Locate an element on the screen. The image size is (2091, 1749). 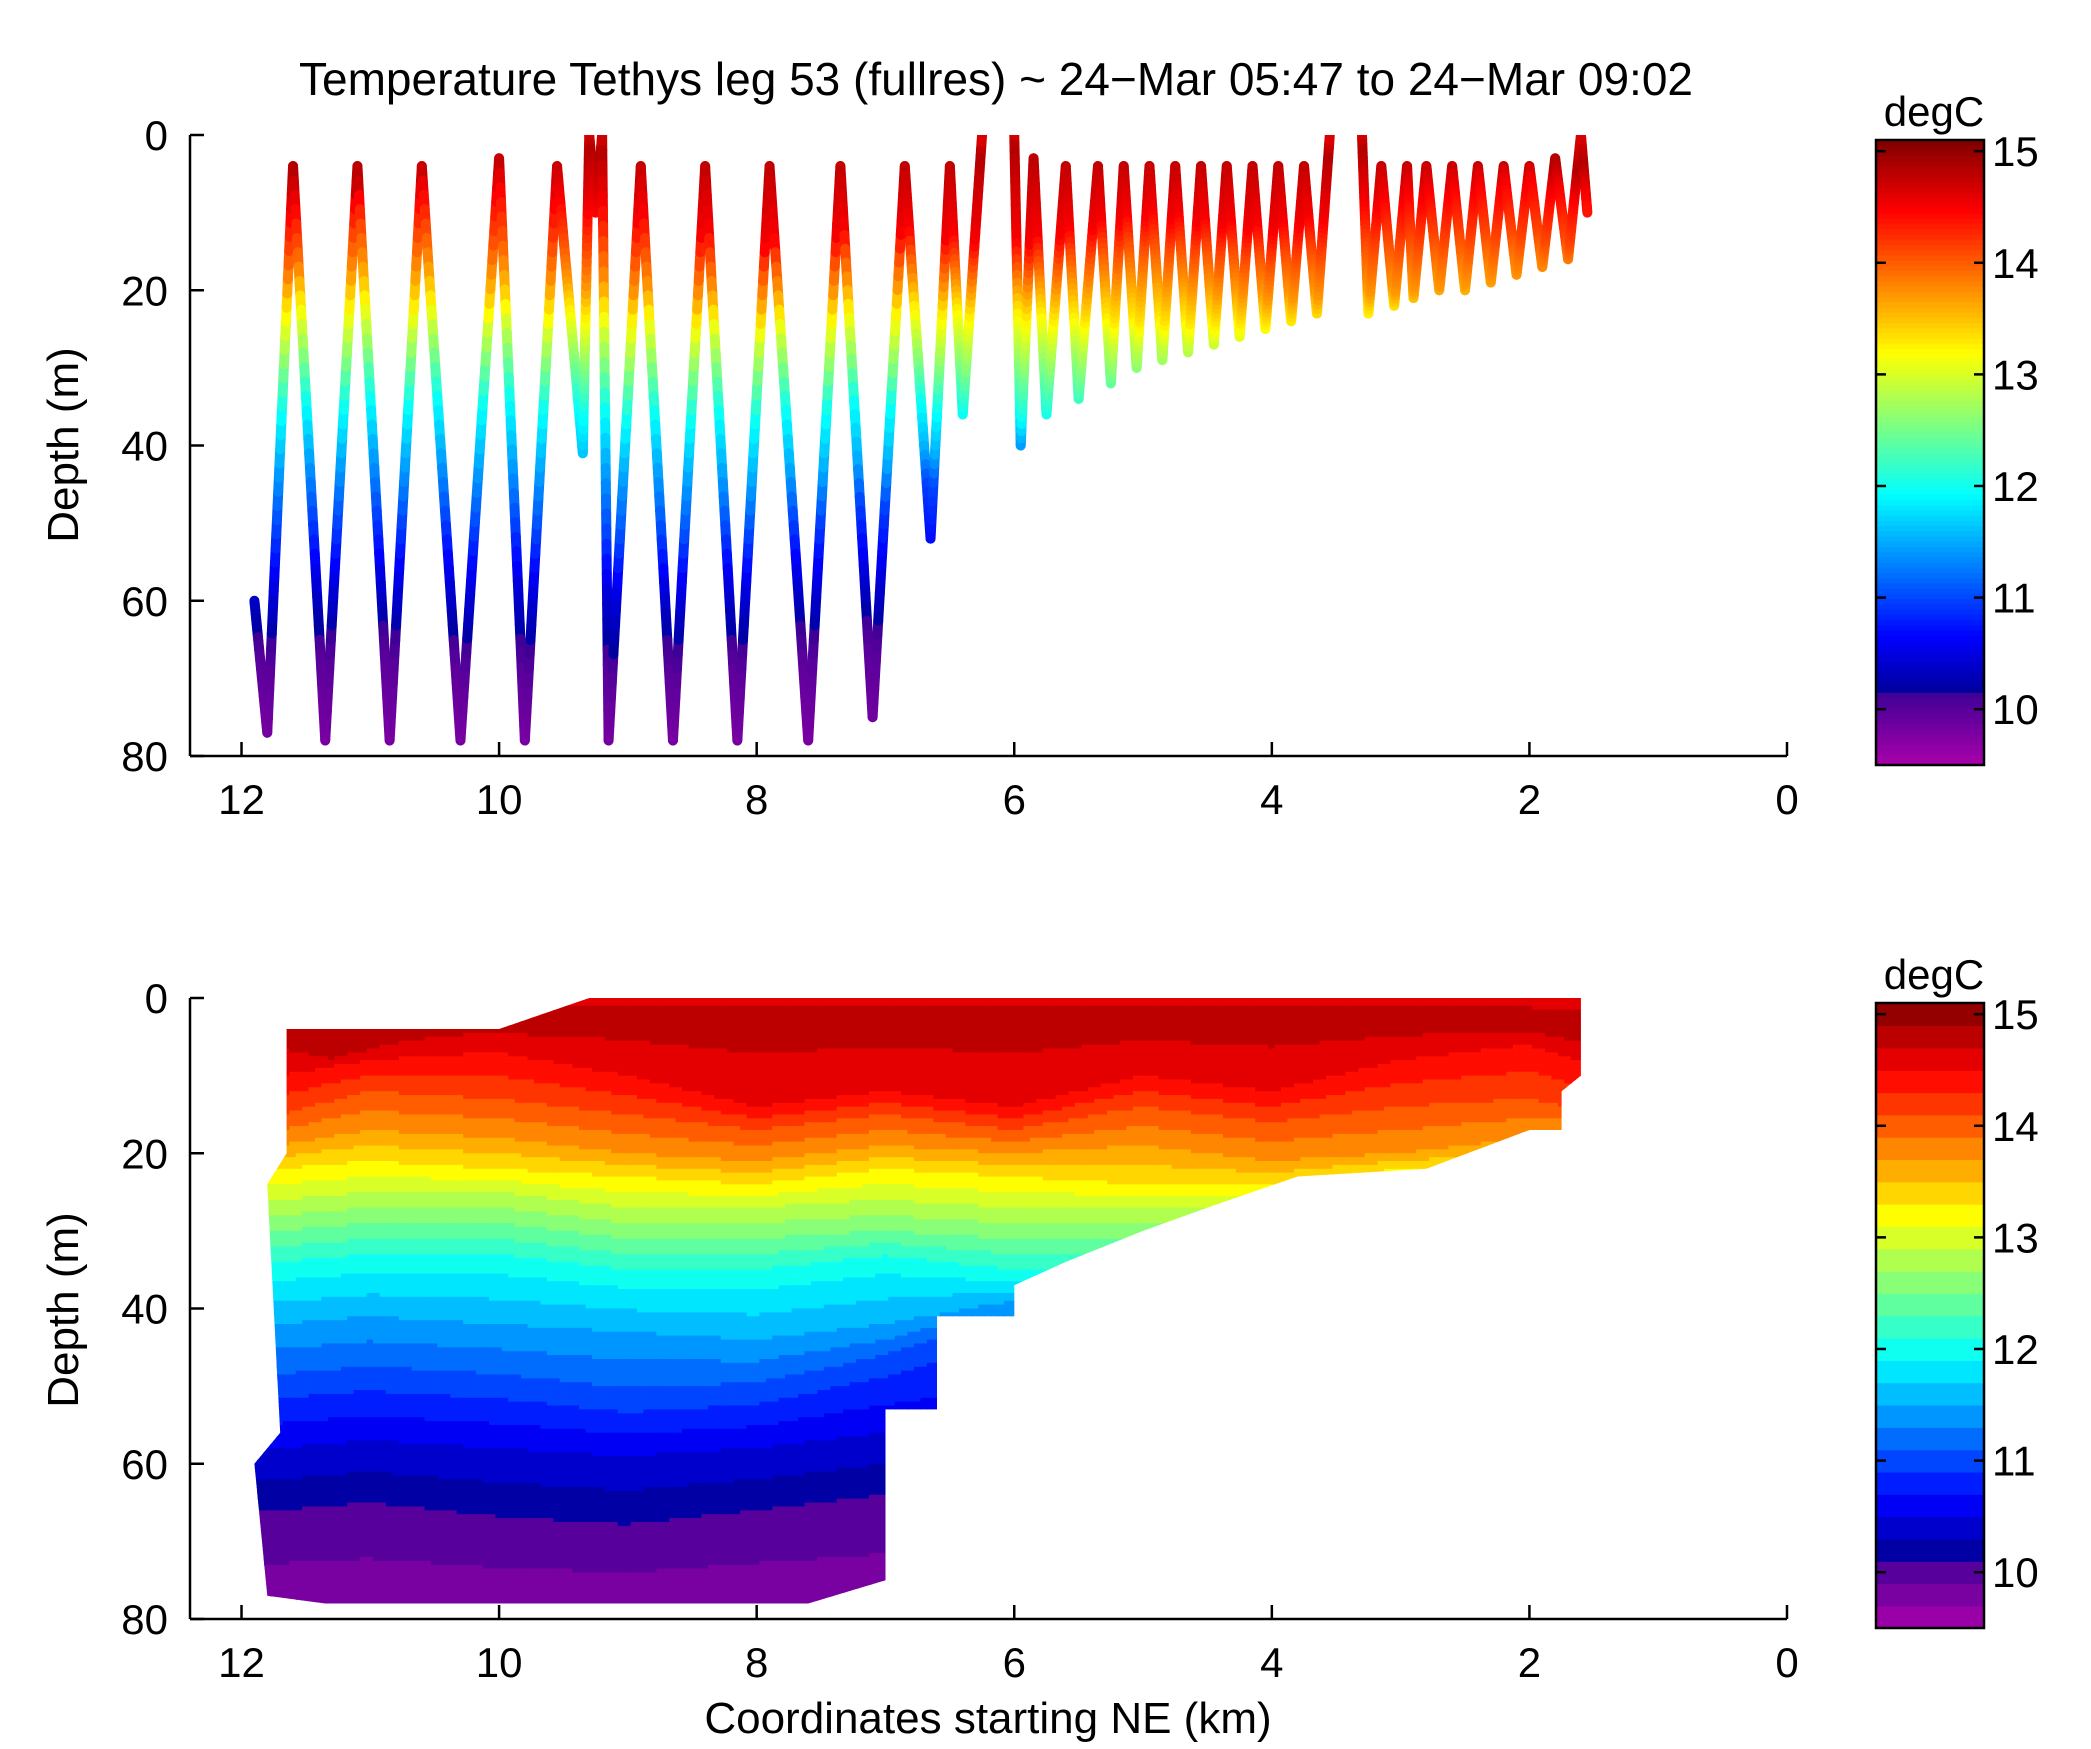
colorbar-tick-label: 14 is located at coordinates (2015, 263).